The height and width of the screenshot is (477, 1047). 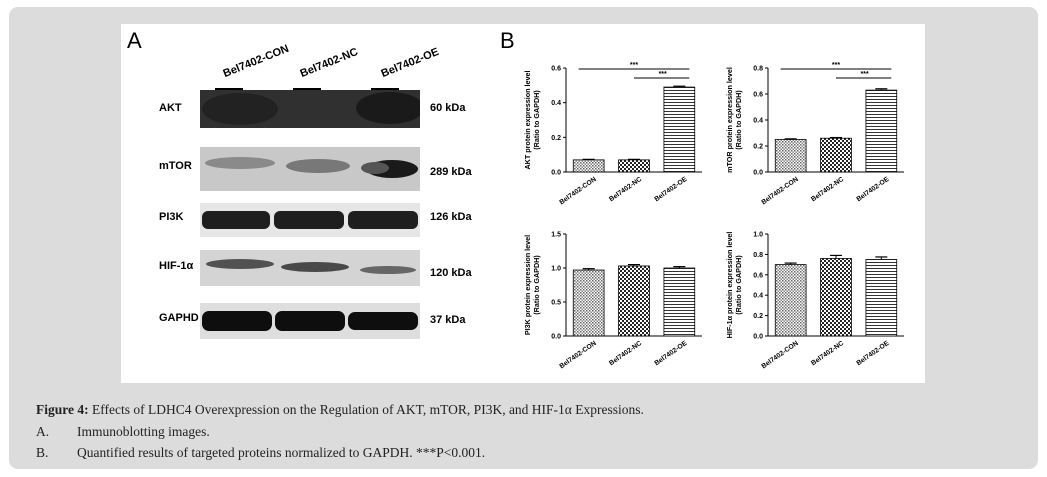 I want to click on kda-label-mtor: 289 kDa, so click(x=451, y=172).